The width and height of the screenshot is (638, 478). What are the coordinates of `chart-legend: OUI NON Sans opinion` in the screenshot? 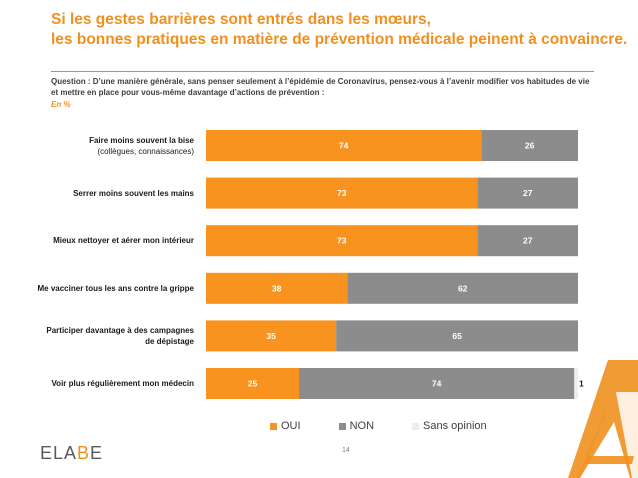 It's located at (397, 426).